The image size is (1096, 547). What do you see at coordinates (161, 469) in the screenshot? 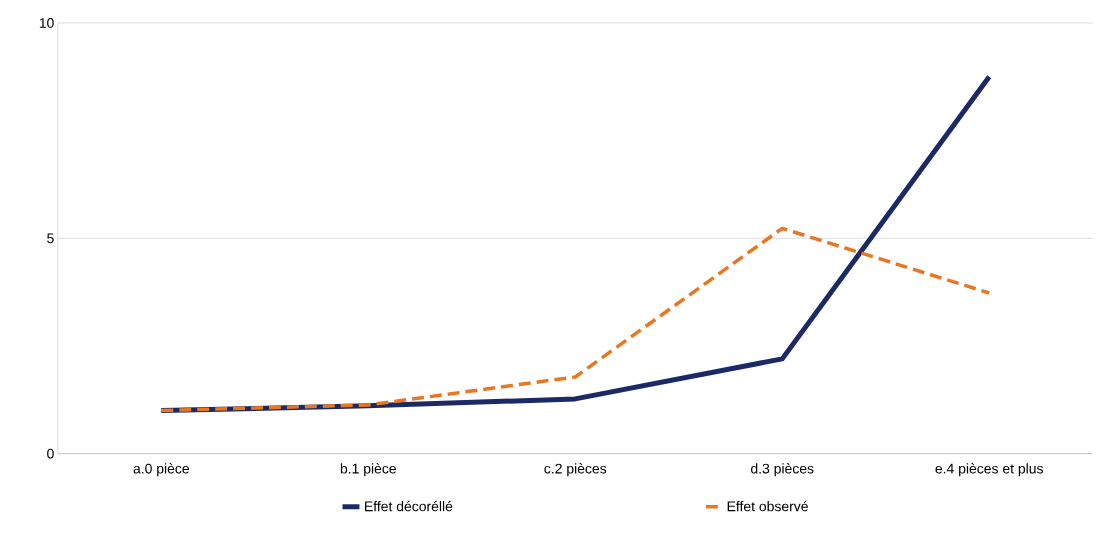
I see `x-tick-label: a.0 pièce` at bounding box center [161, 469].